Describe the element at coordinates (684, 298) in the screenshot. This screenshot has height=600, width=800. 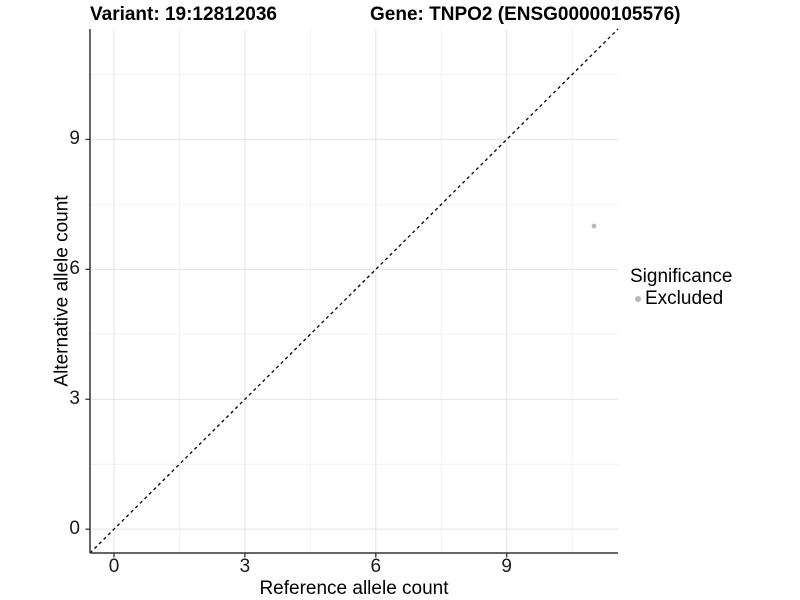
I see `legend-item-label: Excluded` at that location.